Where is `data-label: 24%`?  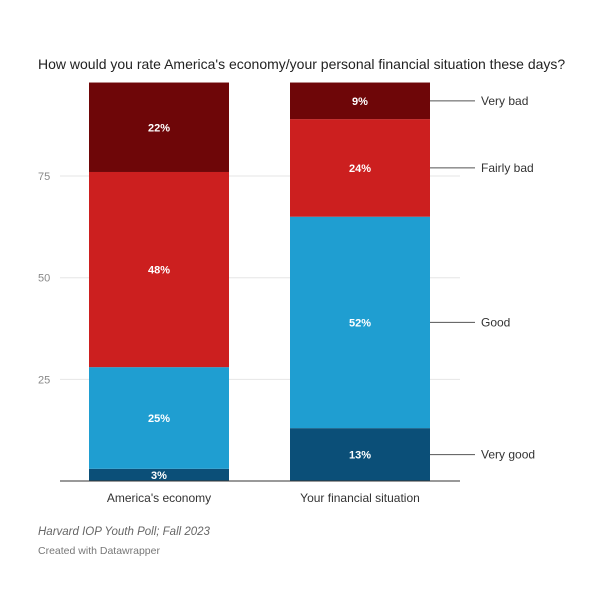 data-label: 24% is located at coordinates (360, 169).